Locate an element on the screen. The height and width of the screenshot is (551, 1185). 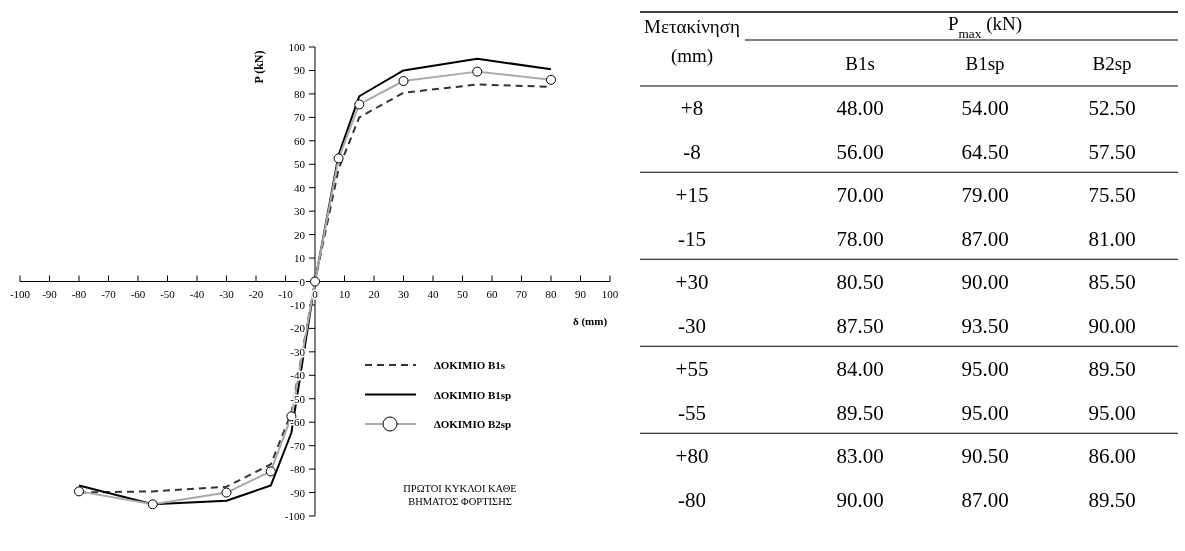
x-tick-label: 10 is located at coordinates (345, 293).